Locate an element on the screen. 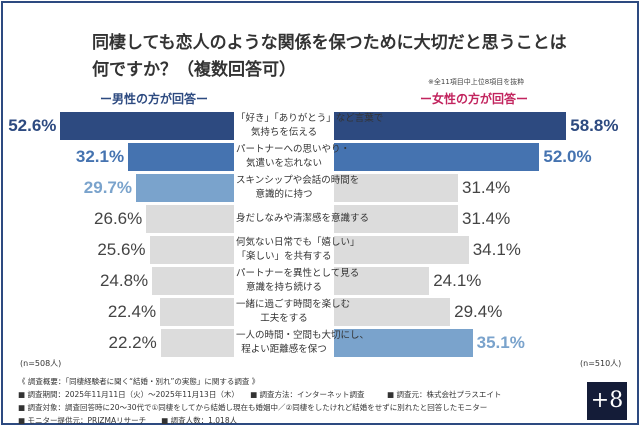 The height and width of the screenshot is (426, 640). male-value-label: 22.4% is located at coordinates (132, 311).